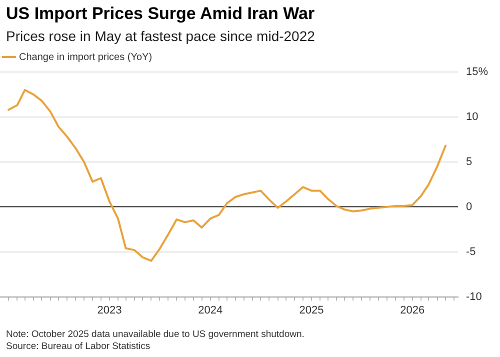  Describe the element at coordinates (160, 14) in the screenshot. I see `chart-title: US Import Prices Surge Amid Iran War` at that location.